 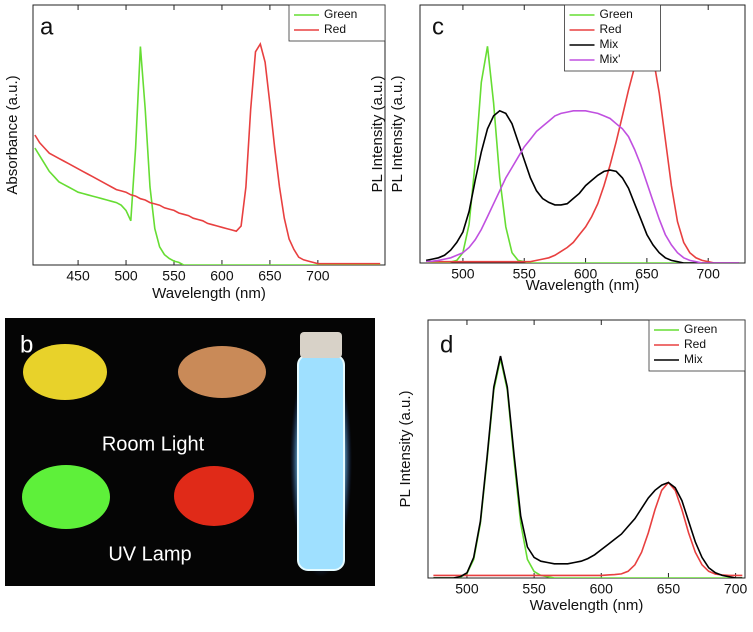 I want to click on photo-caption: Room Light, so click(x=153, y=444).